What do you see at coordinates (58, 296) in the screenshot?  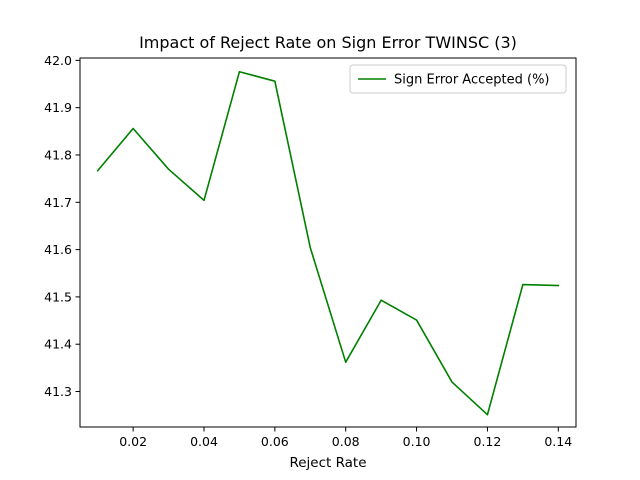 I see `y-tick-label: 41.5` at bounding box center [58, 296].